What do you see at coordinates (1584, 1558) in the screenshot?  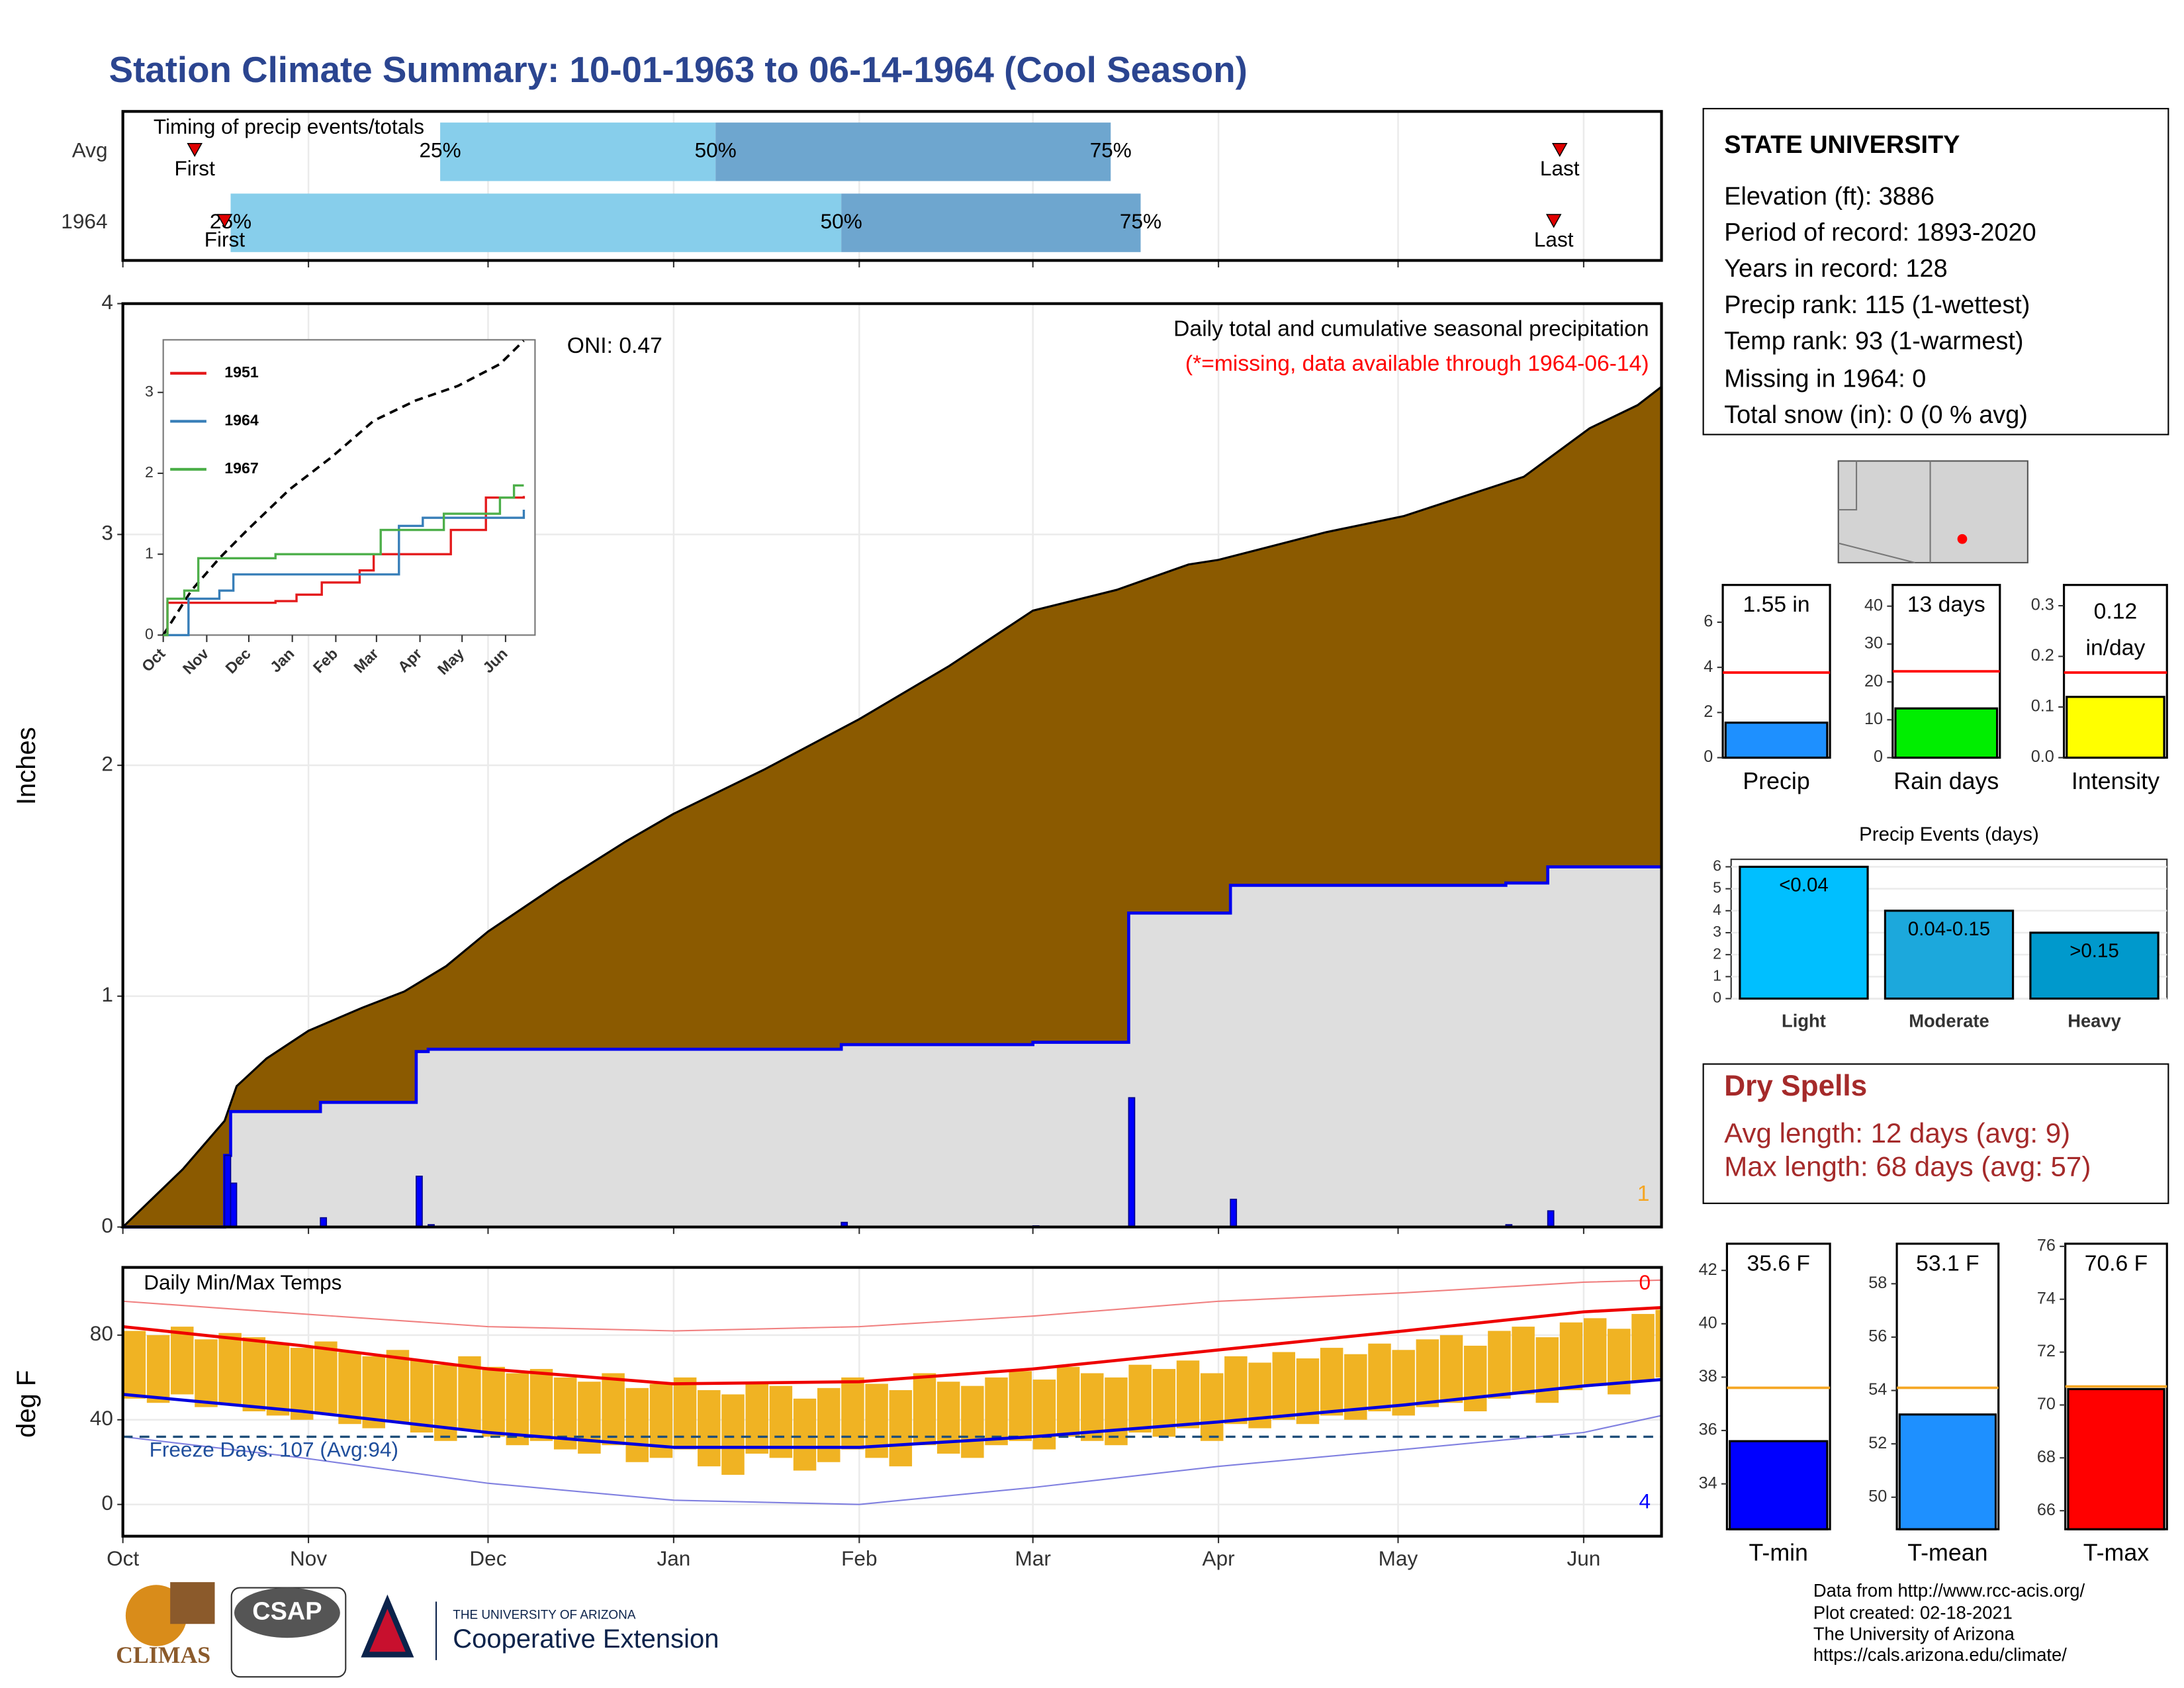 I see `x-tick-label: Jun` at bounding box center [1584, 1558].